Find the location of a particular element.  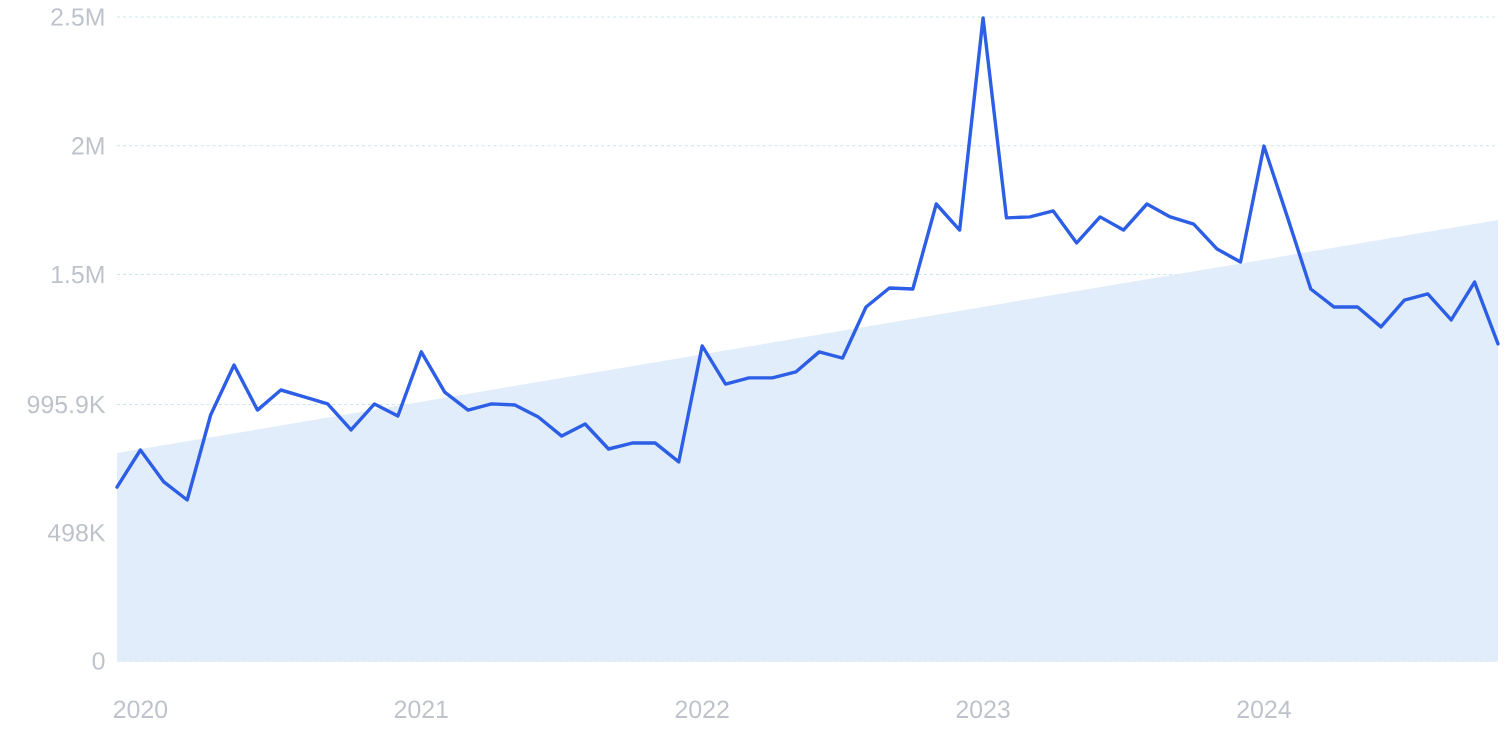

y-tick-label: 995.9K is located at coordinates (66, 404).